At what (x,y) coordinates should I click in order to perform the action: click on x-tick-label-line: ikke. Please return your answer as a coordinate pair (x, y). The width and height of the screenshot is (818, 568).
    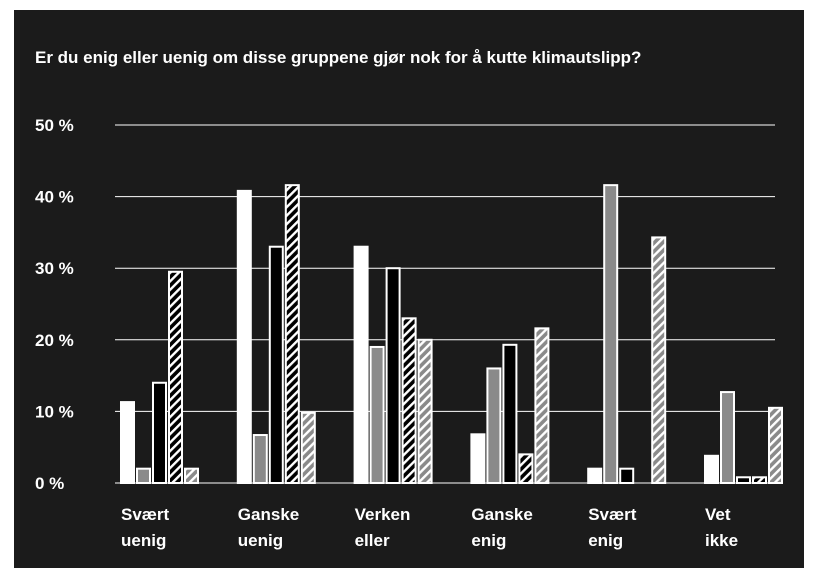
    Looking at the image, I should click on (721, 540).